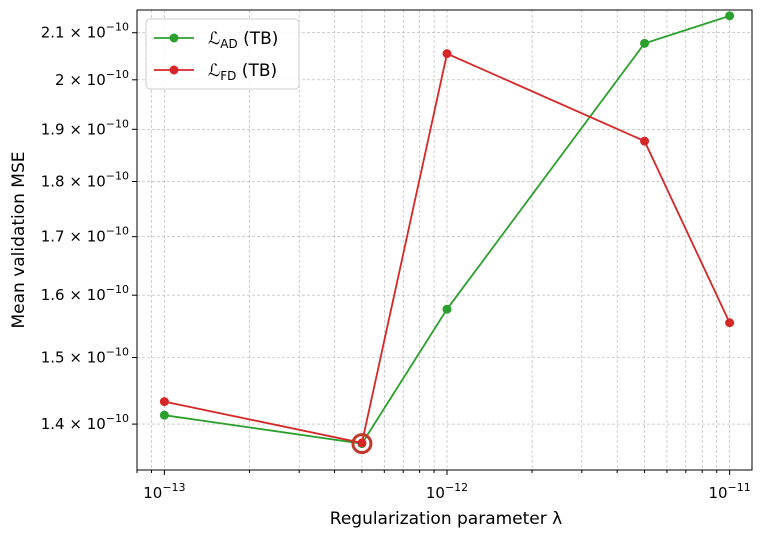 Image resolution: width=766 pixels, height=544 pixels. What do you see at coordinates (729, 491) in the screenshot?
I see `x-tick-label: 10−11` at bounding box center [729, 491].